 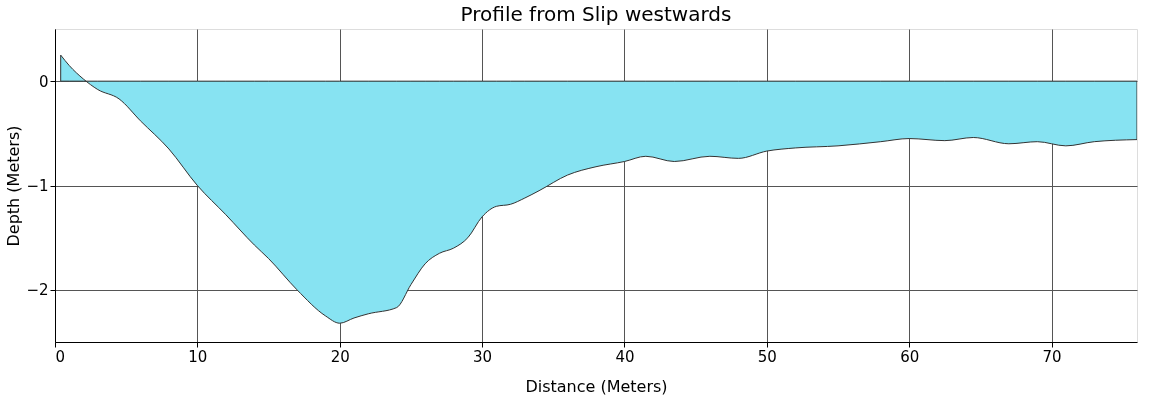 I want to click on x-tick-label: 70, so click(x=1052, y=356).